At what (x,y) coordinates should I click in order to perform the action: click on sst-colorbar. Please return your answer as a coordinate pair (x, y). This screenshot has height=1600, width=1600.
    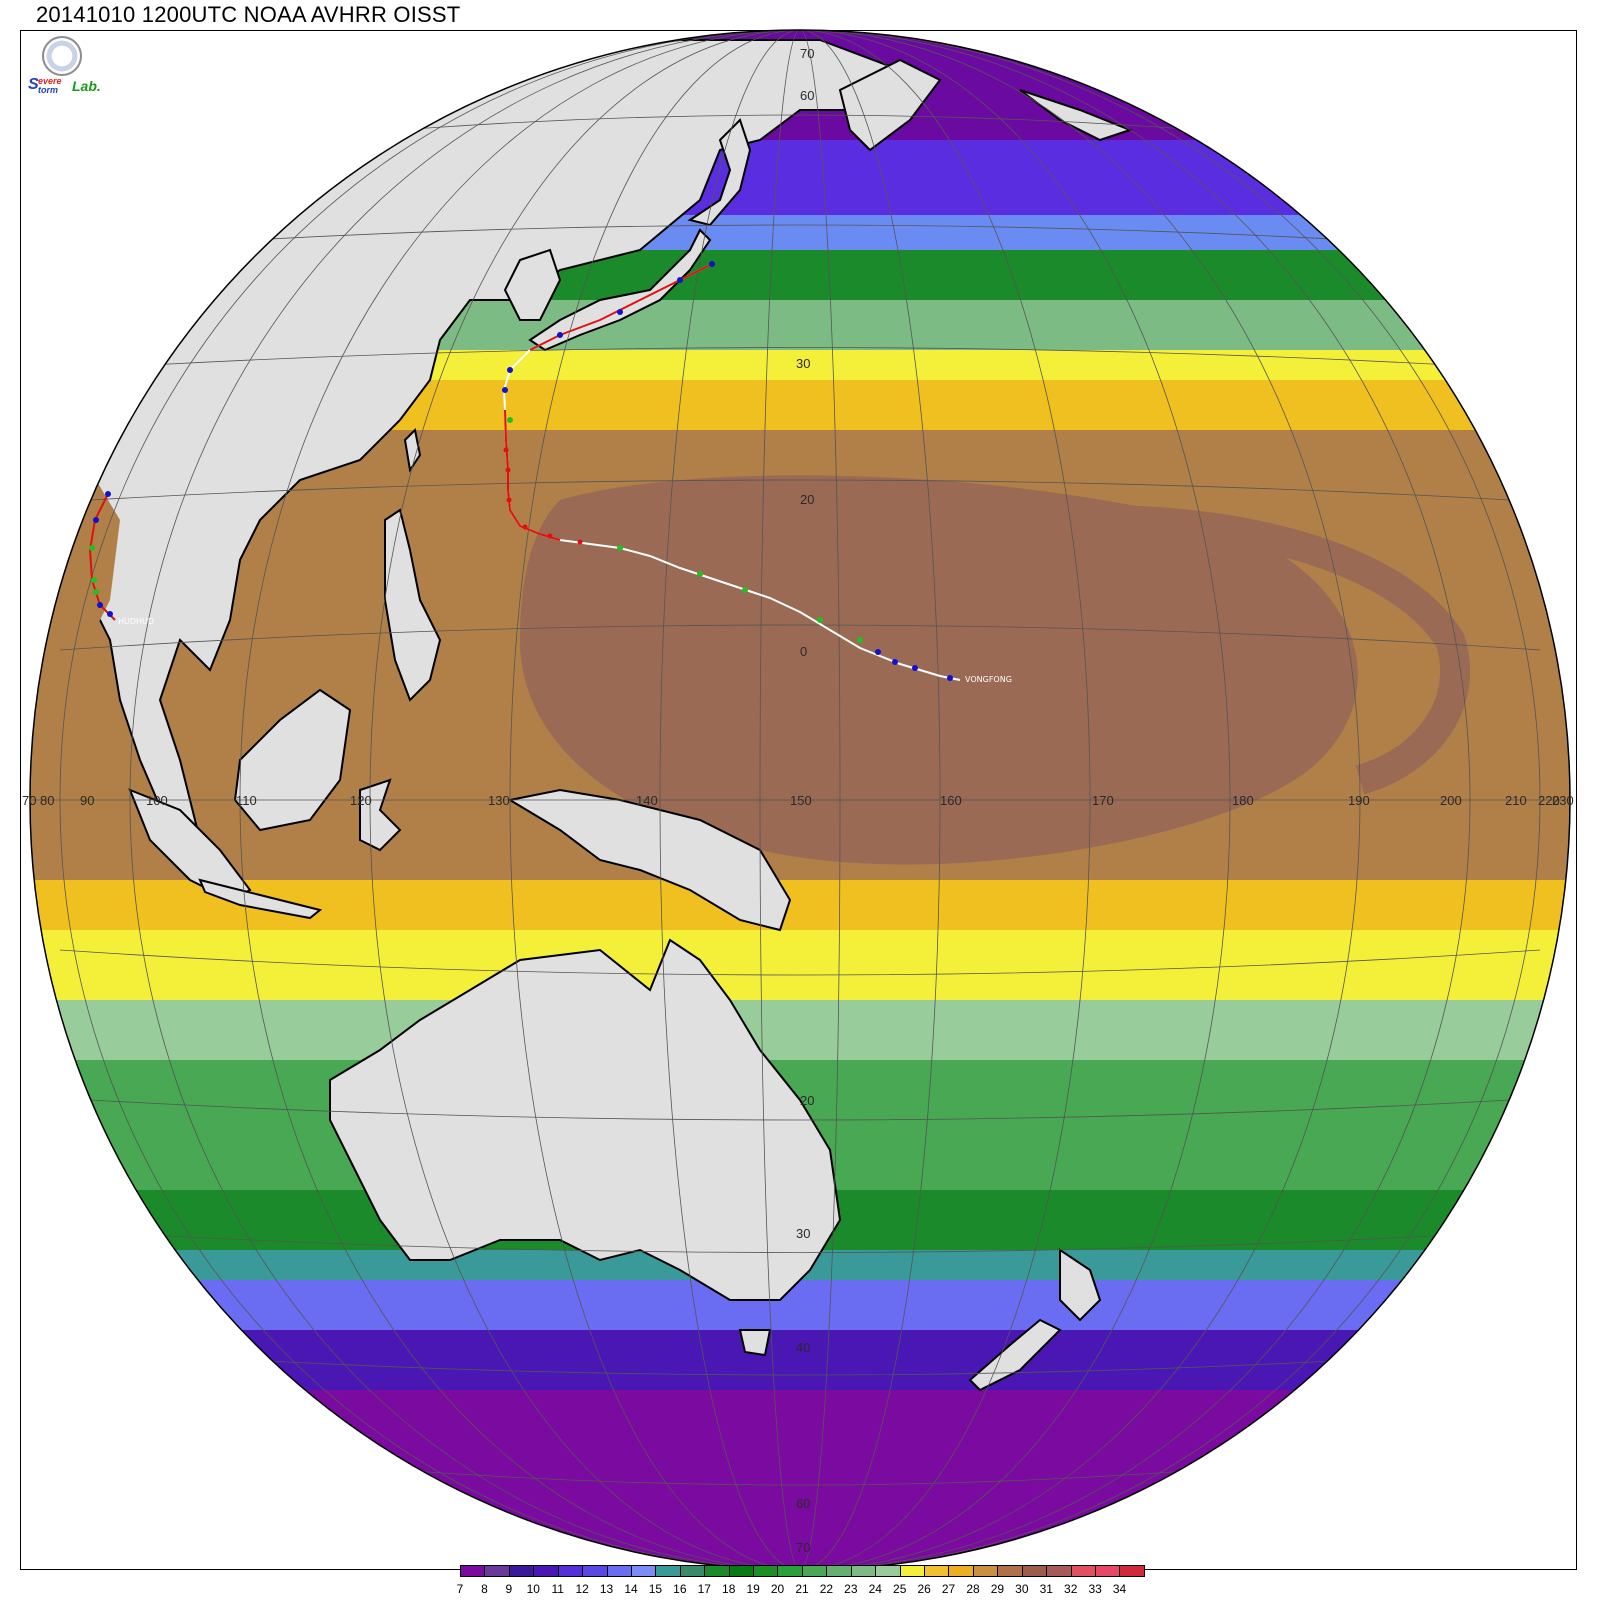
    Looking at the image, I should click on (802, 1572).